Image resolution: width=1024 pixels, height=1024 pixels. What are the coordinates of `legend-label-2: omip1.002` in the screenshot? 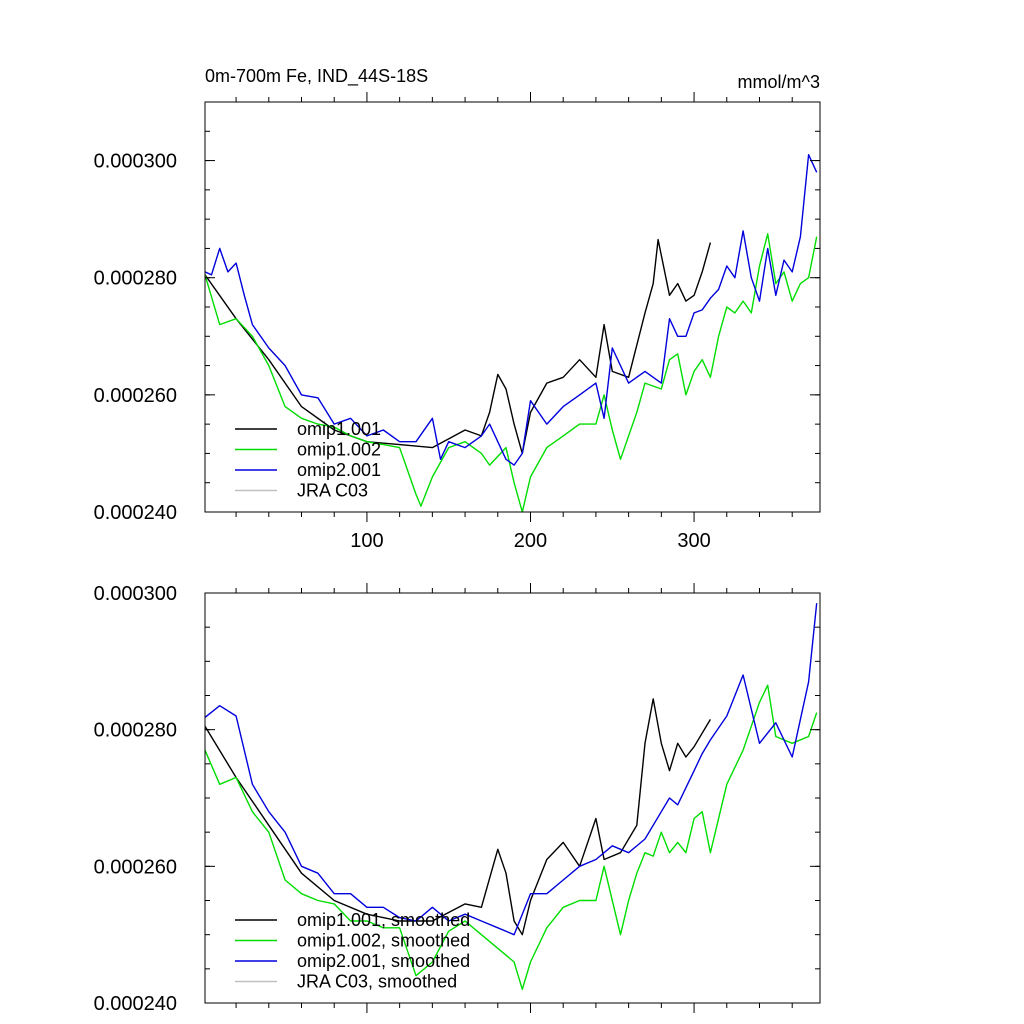 It's located at (339, 450).